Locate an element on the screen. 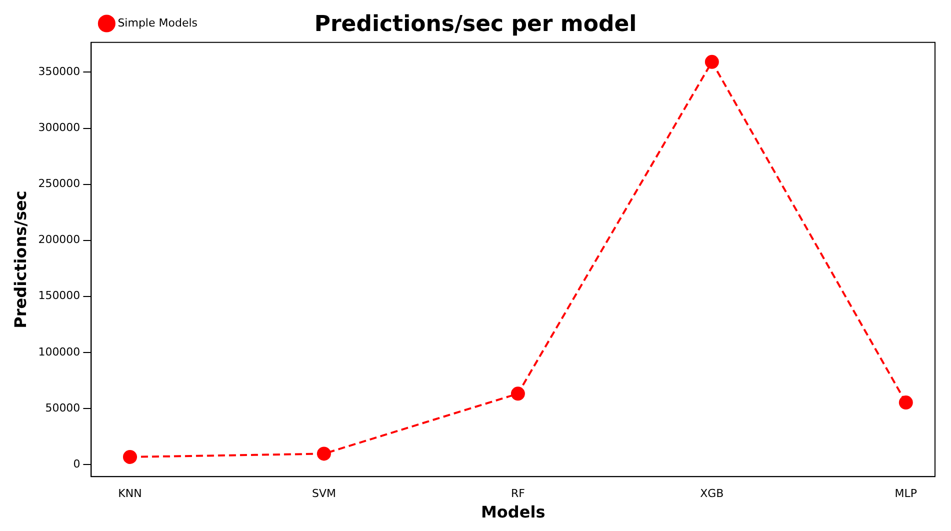  y-tick-label: 350000 is located at coordinates (59, 71).